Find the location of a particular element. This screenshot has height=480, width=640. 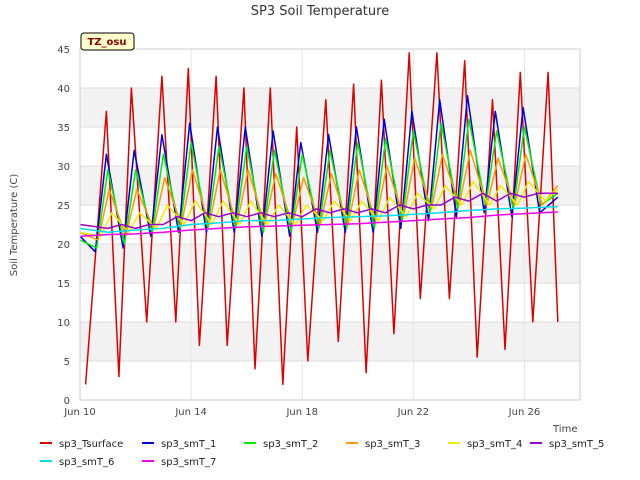

x-tick-label: Jun 26 is located at coordinates (524, 412).